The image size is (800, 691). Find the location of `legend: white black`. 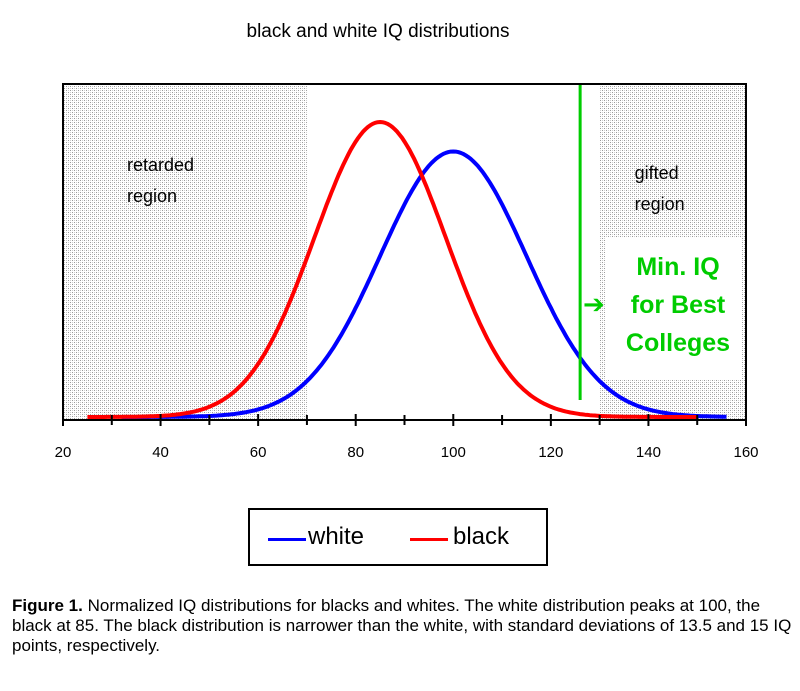

legend: white black is located at coordinates (398, 537).